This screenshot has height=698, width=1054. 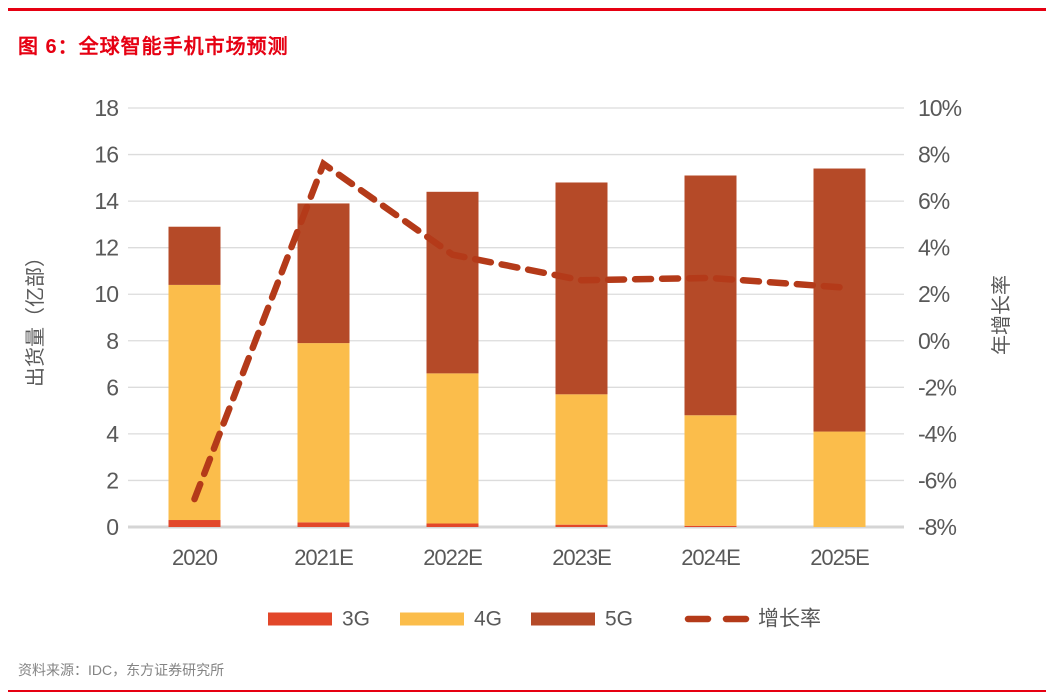 I want to click on y-right-tick-label: 2%, so click(x=934, y=294).